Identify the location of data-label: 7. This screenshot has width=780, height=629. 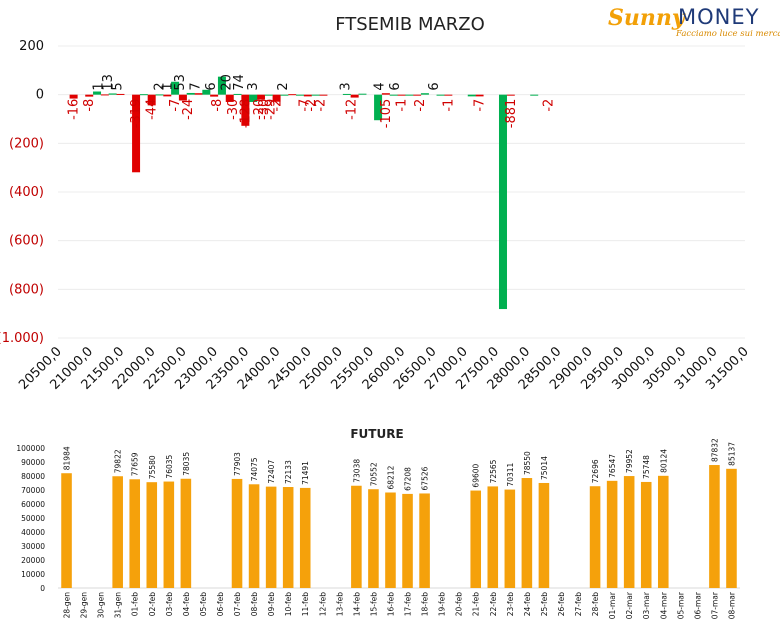
(195, 86).